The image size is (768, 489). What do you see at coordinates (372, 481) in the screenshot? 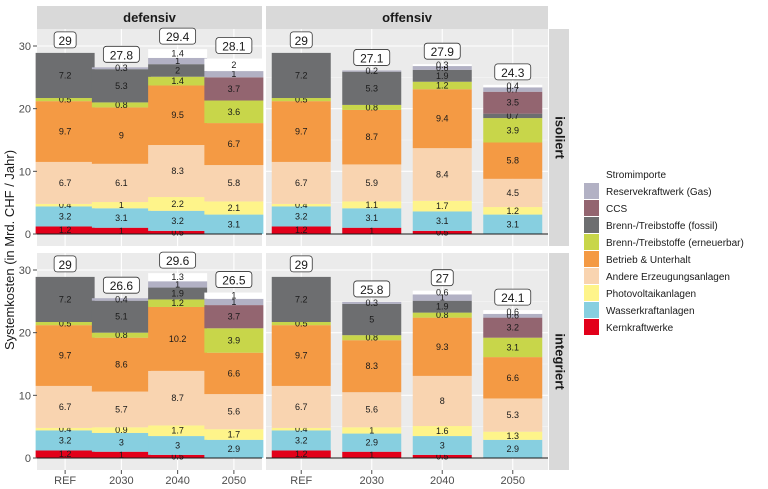
I see `x-tick-label: 2030` at bounding box center [372, 481].